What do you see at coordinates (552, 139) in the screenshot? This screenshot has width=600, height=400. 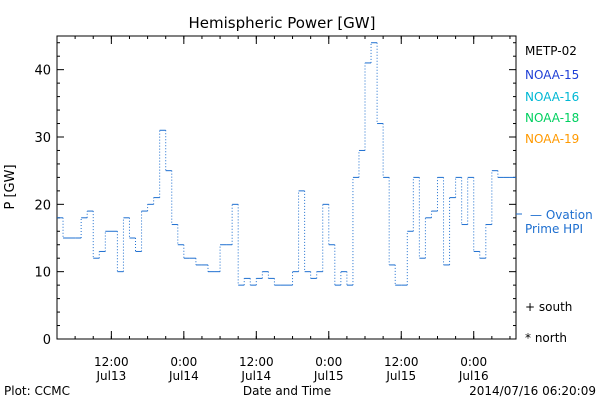 I see `legend-entry-noaa19: NOAA-19` at bounding box center [552, 139].